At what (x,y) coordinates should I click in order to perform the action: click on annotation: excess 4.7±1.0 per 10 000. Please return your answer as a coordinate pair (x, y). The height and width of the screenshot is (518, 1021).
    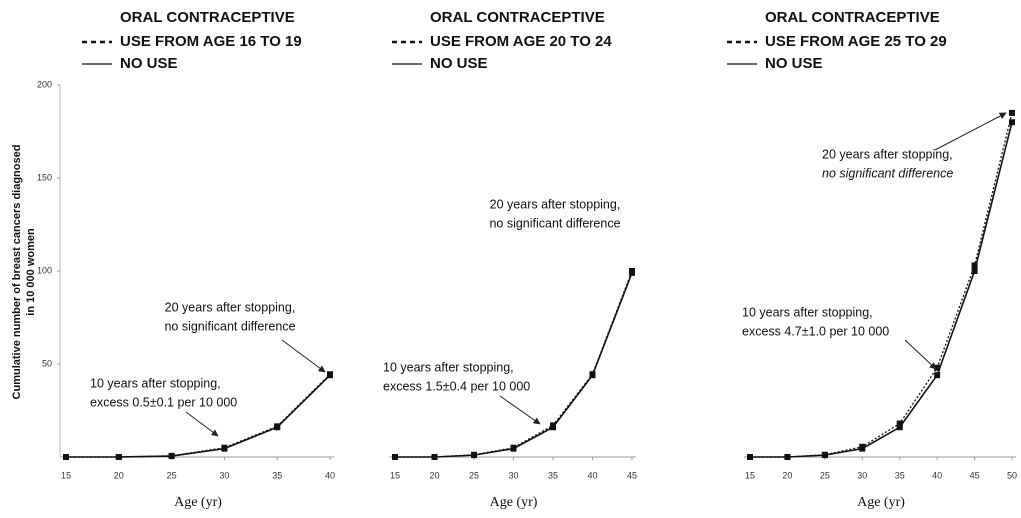
    Looking at the image, I should click on (815, 331).